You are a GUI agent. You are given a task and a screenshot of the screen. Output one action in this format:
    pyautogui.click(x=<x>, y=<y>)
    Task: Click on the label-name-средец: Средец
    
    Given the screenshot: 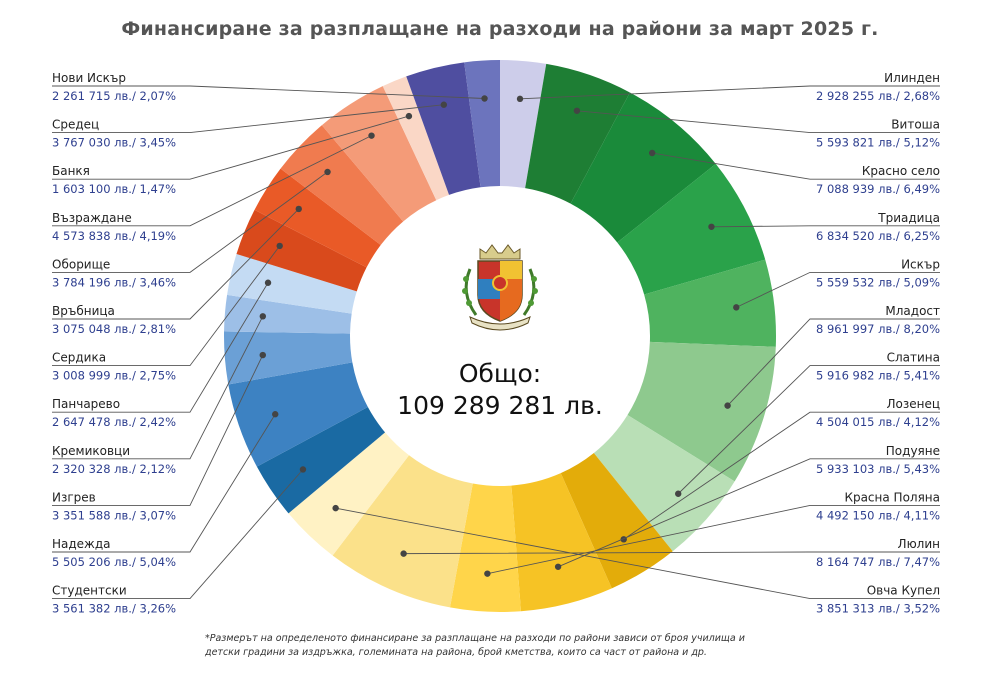 What is the action you would take?
    pyautogui.click(x=75, y=125)
    